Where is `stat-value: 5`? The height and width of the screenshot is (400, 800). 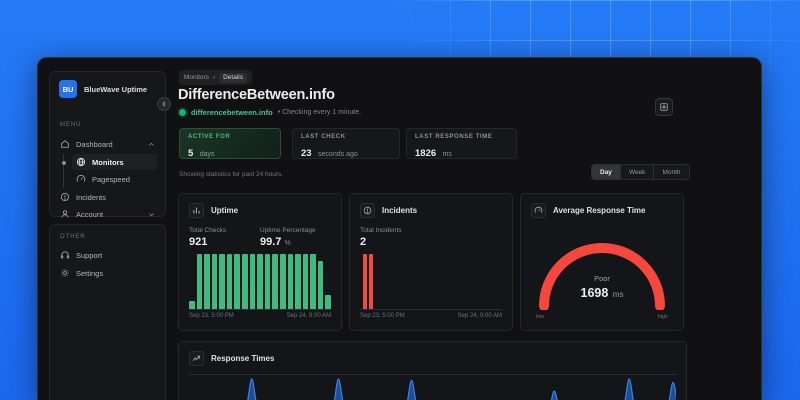 stat-value: 5 is located at coordinates (191, 153).